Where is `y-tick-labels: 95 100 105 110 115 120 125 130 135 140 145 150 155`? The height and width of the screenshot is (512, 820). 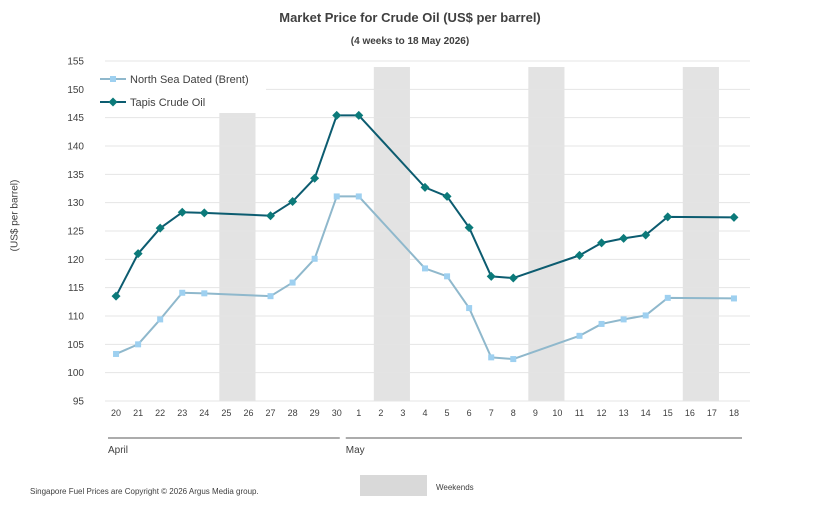
y-tick-labels: 95 100 105 110 115 120 125 130 135 140 145 150 155 is located at coordinates (75, 232).